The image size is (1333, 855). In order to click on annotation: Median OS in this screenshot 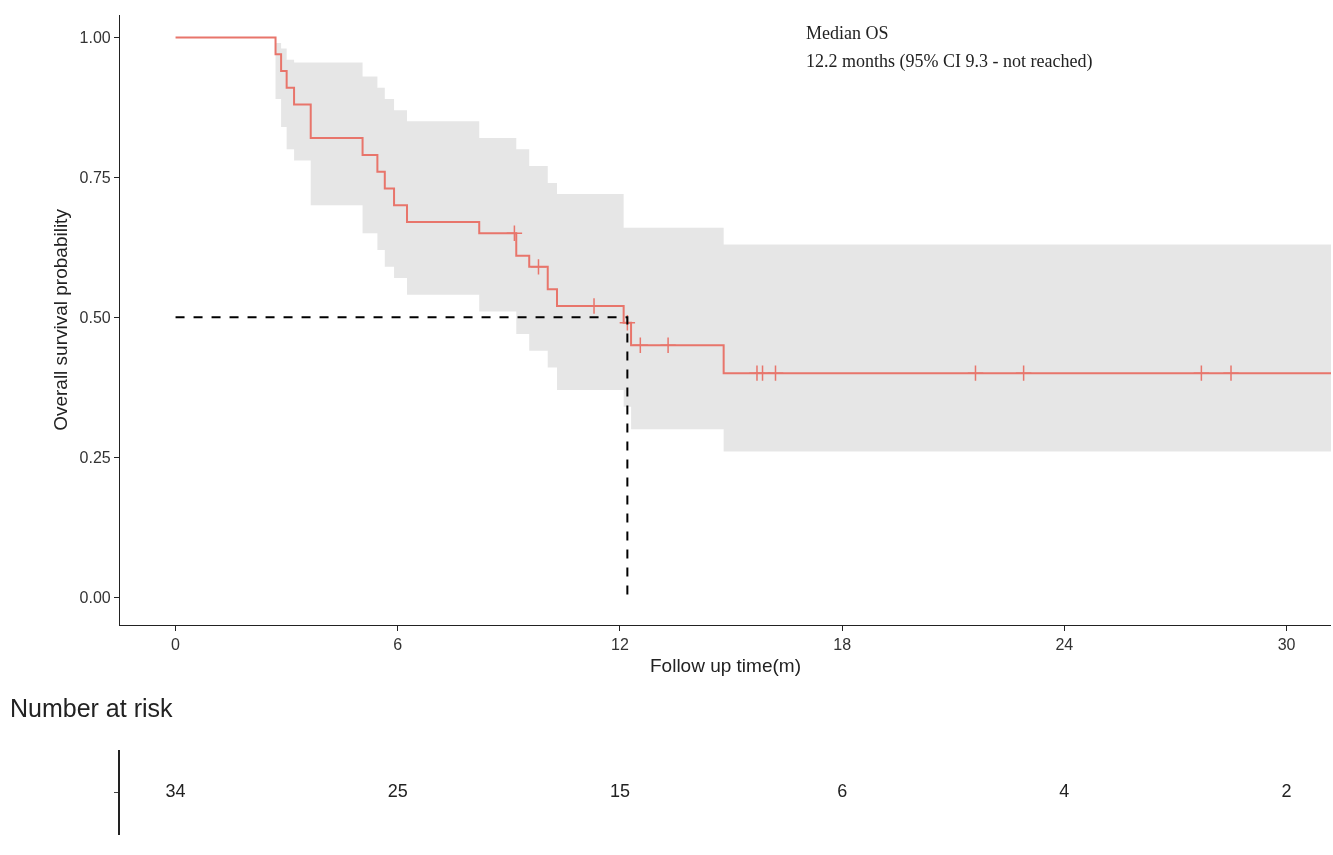, I will do `click(847, 33)`.